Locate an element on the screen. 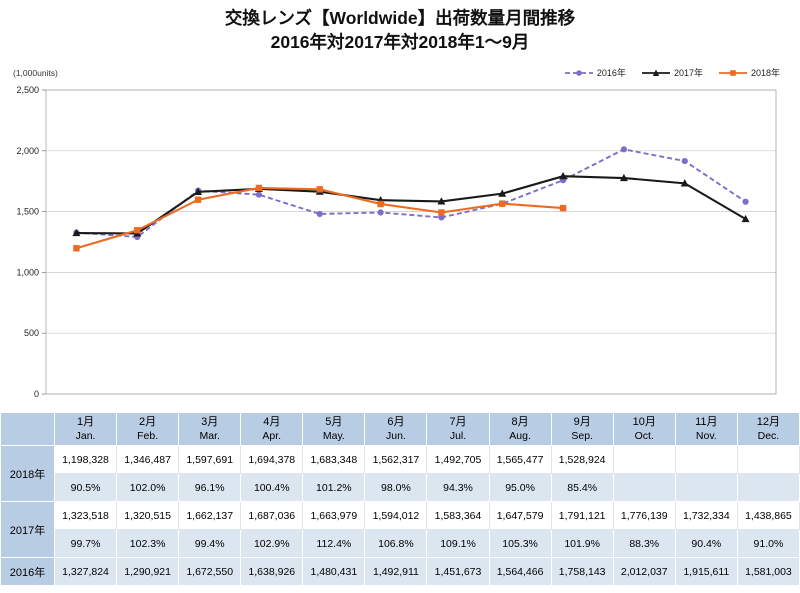 Image resolution: width=800 pixels, height=593 pixels. table-cell: 105.3% is located at coordinates (520, 544).